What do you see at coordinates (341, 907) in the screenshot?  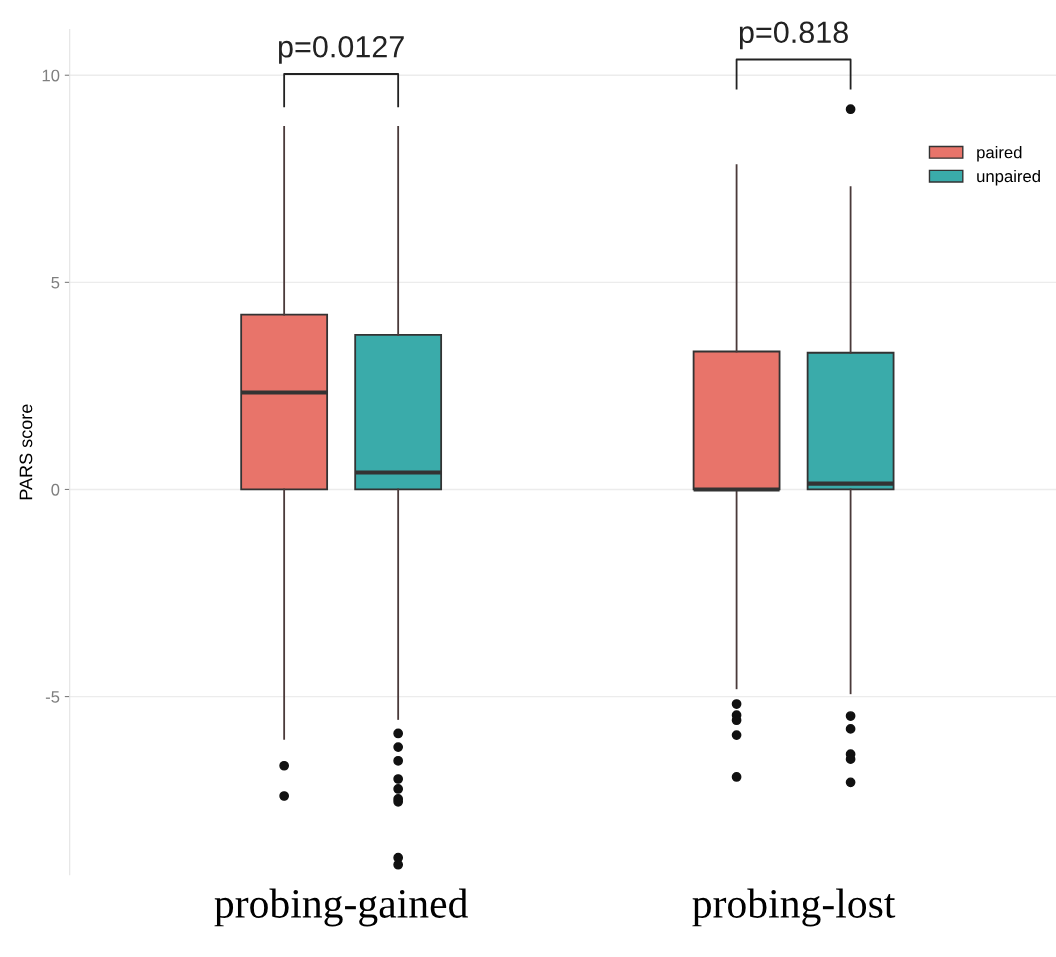 I see `x-tick-label: probing-gained` at bounding box center [341, 907].